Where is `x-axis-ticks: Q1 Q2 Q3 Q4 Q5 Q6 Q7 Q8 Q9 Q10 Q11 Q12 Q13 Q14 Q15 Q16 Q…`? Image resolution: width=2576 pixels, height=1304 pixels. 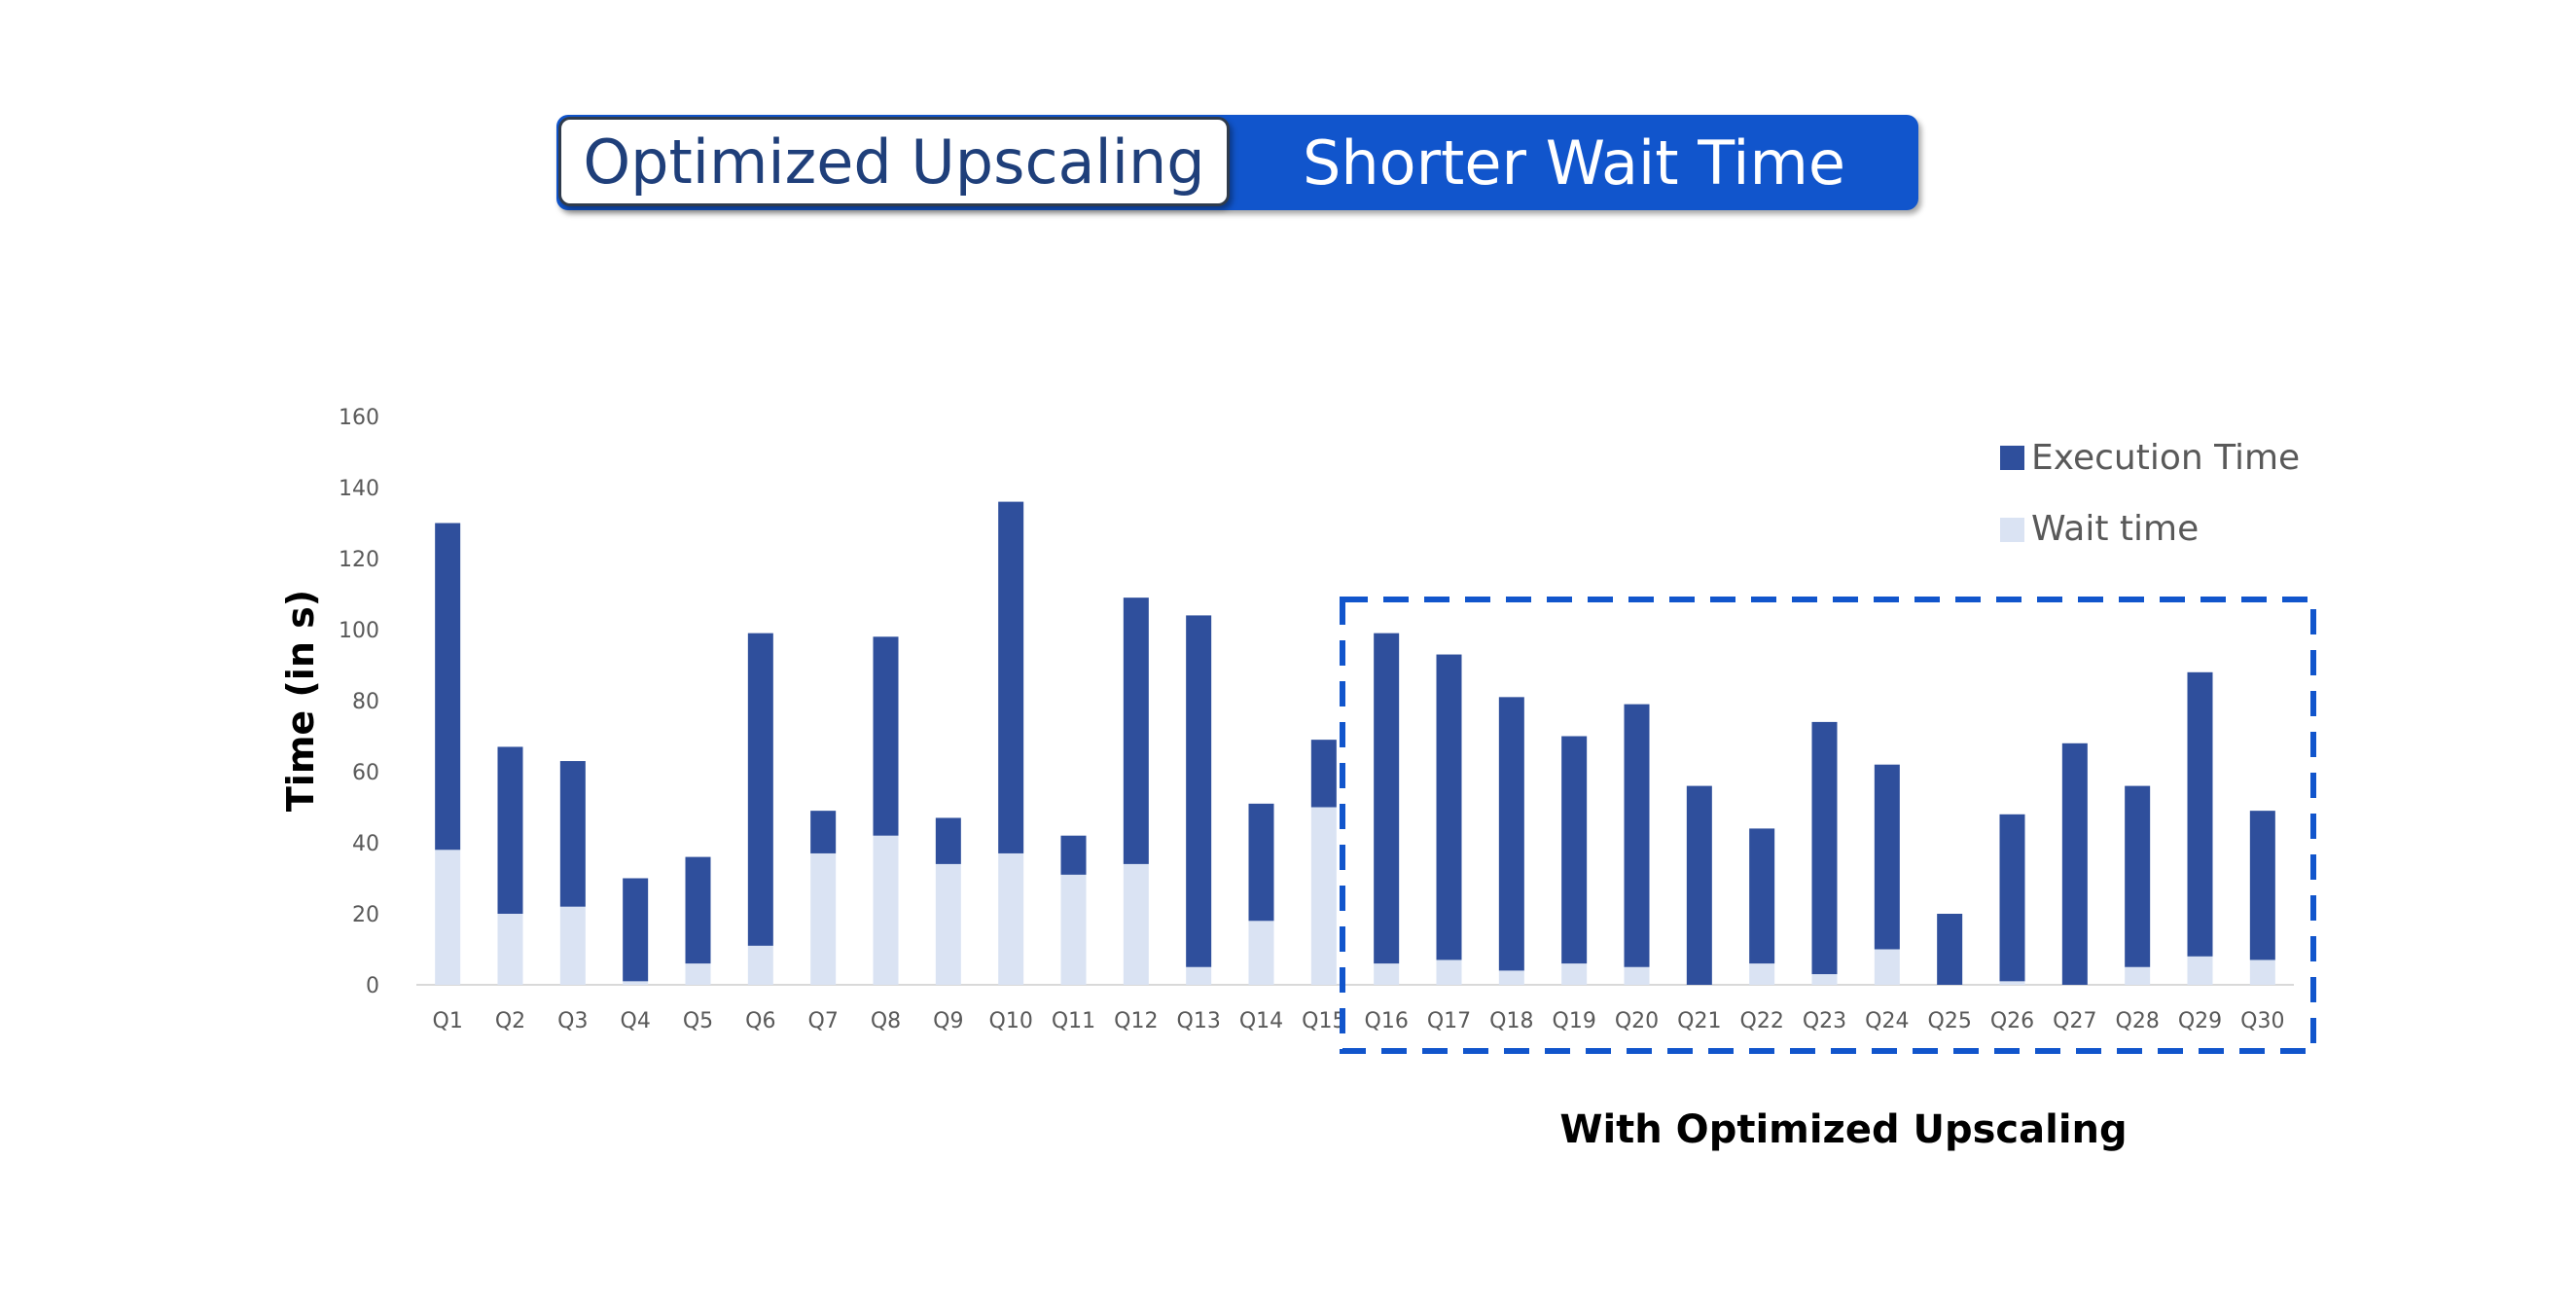
x-axis-ticks: Q1 Q2 Q3 Q4 Q5 Q6 Q7 Q8 Q9 Q10 Q11 Q12 Q13 Q14 Q15 Q16 Q… is located at coordinates (1359, 1021).